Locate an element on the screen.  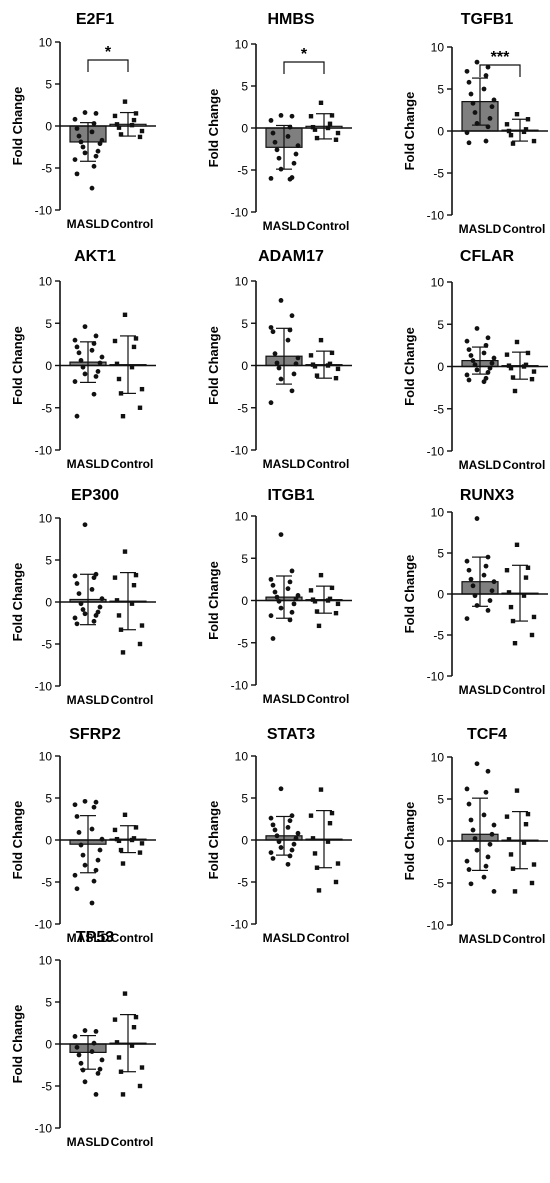
y-tick-label: 5 is located at coordinates (440, 800).